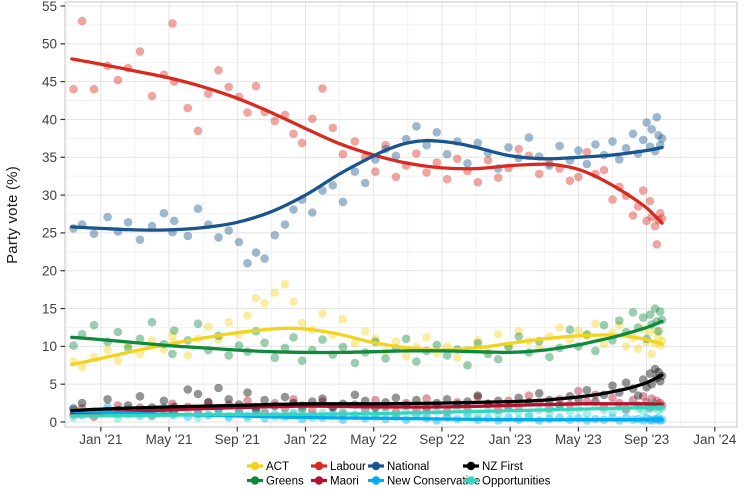  Describe the element at coordinates (344, 481) in the screenshot. I see `legend-label: Maori` at that location.